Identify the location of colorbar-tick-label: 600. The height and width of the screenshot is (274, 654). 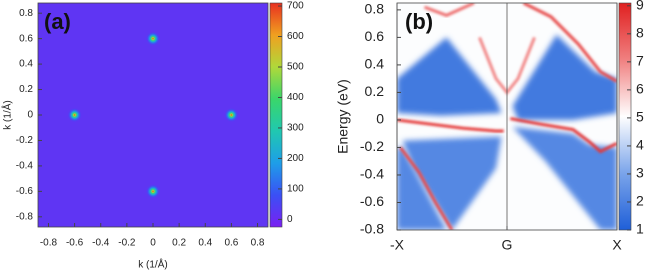
(295, 36).